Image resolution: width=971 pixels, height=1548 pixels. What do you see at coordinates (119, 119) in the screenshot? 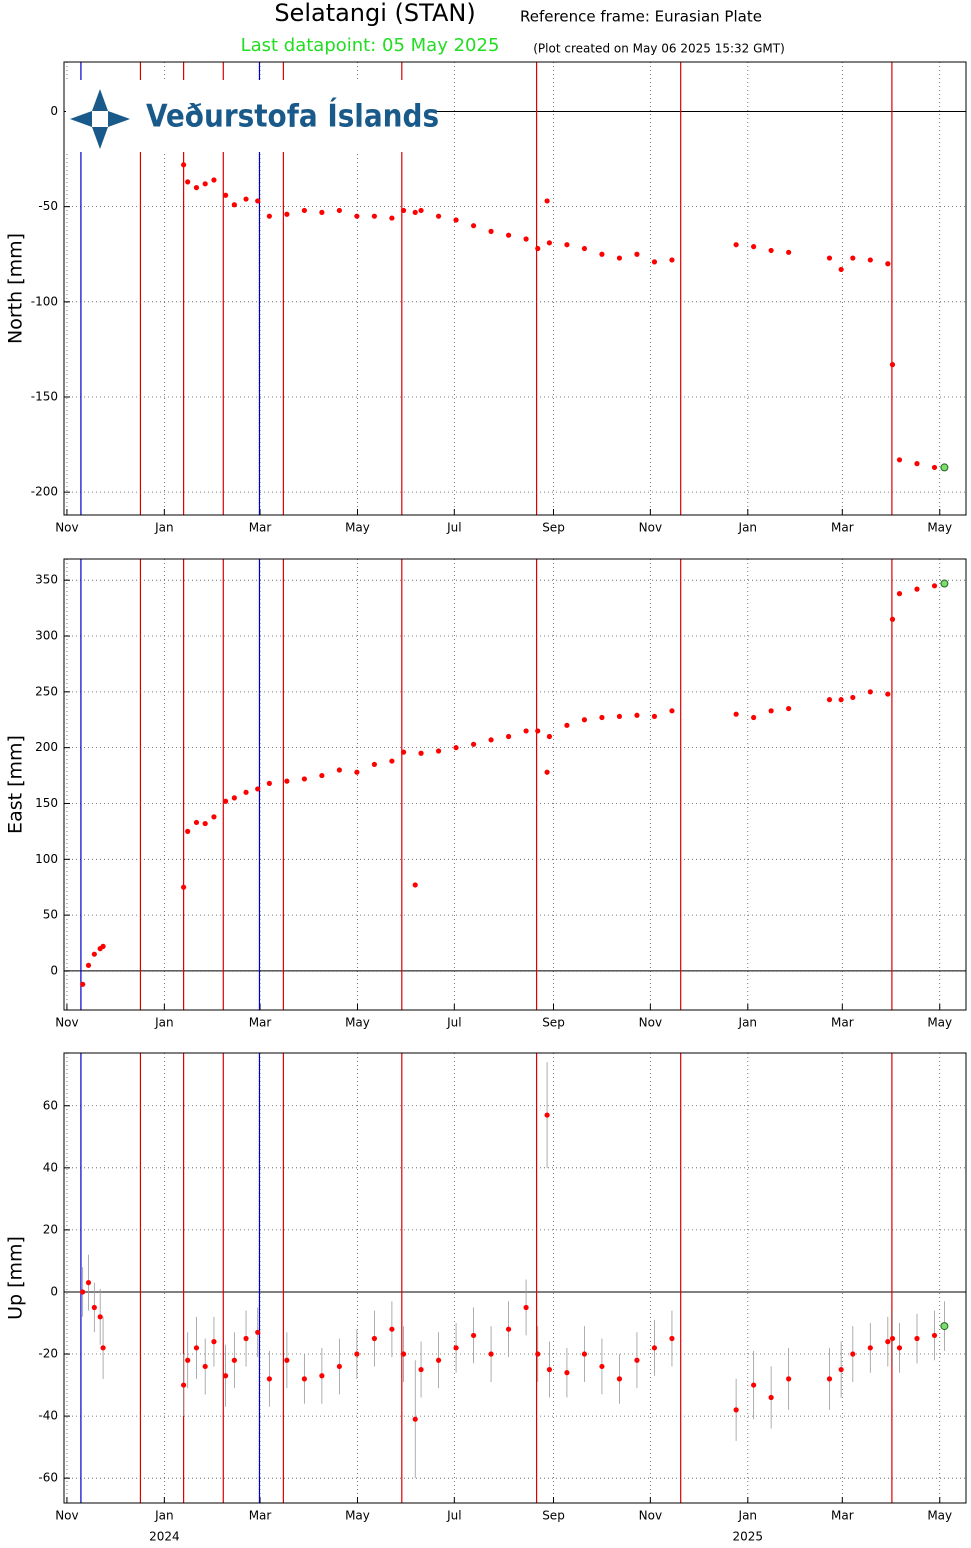
I see `logo-shape` at bounding box center [119, 119].